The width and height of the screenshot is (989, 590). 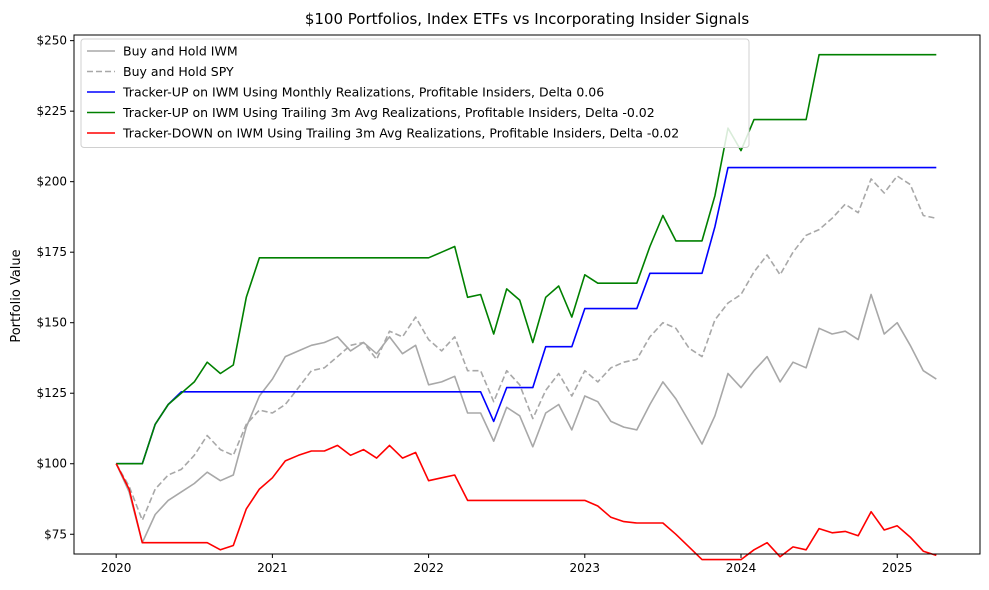 I want to click on x-tick-label: 2020, so click(x=116, y=568).